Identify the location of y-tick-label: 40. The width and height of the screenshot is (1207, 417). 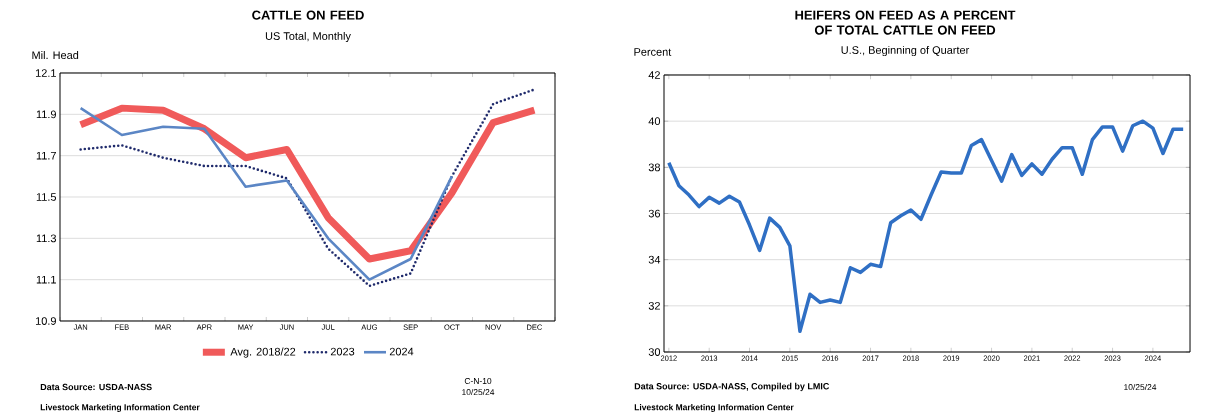
(654, 121).